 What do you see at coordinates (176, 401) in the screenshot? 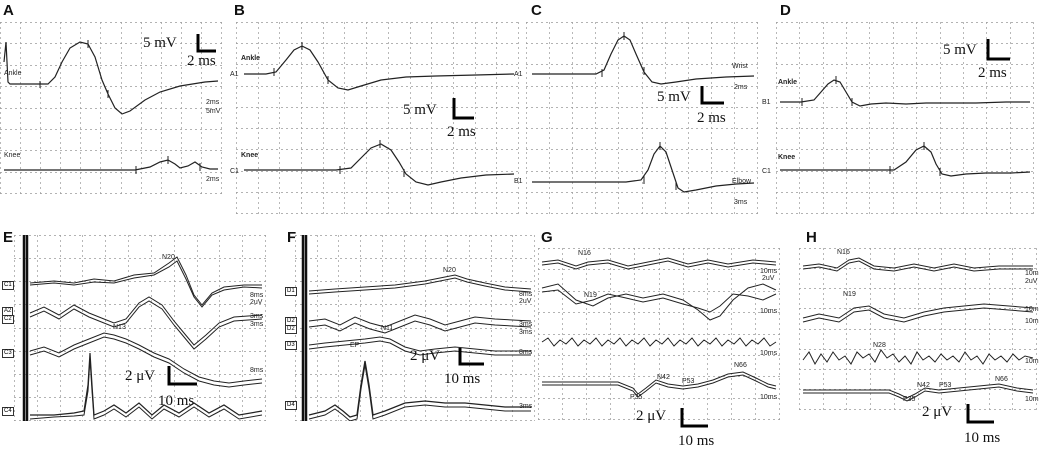
I see `panel-e-scale-time: 10 ms` at bounding box center [176, 401].